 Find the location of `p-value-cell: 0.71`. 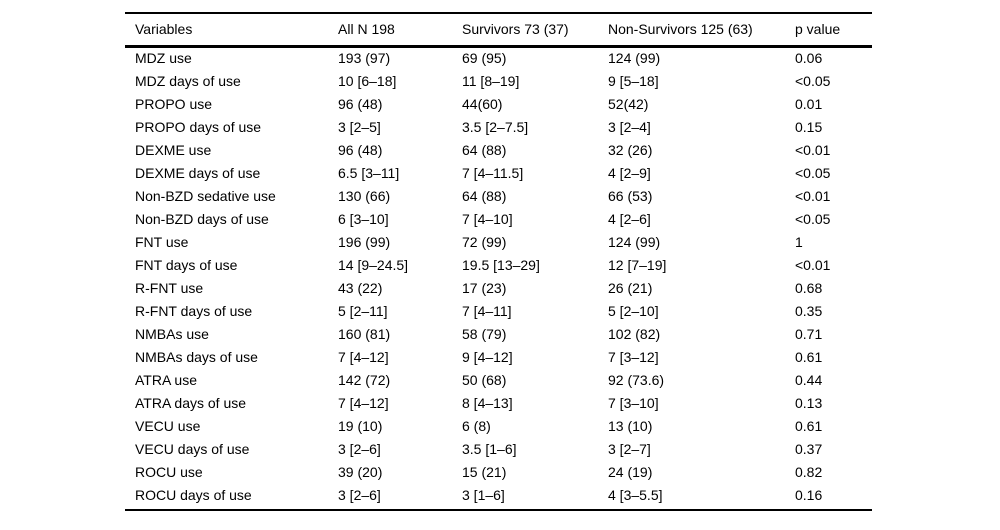

p-value-cell: 0.71 is located at coordinates (809, 333).